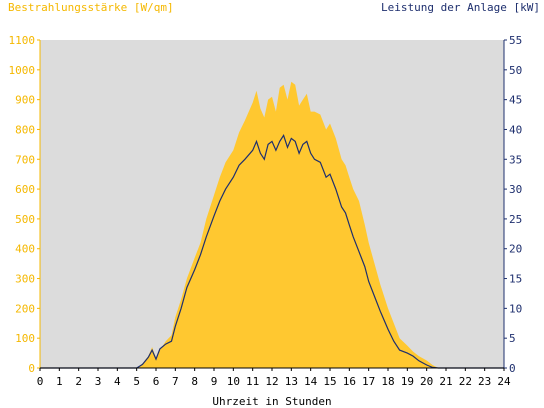 Image resolution: width=544 pixels, height=408 pixels. Describe the element at coordinates (460, 7) in the screenshot. I see `right-axis-label: Leistung der Anlage [kW]` at that location.